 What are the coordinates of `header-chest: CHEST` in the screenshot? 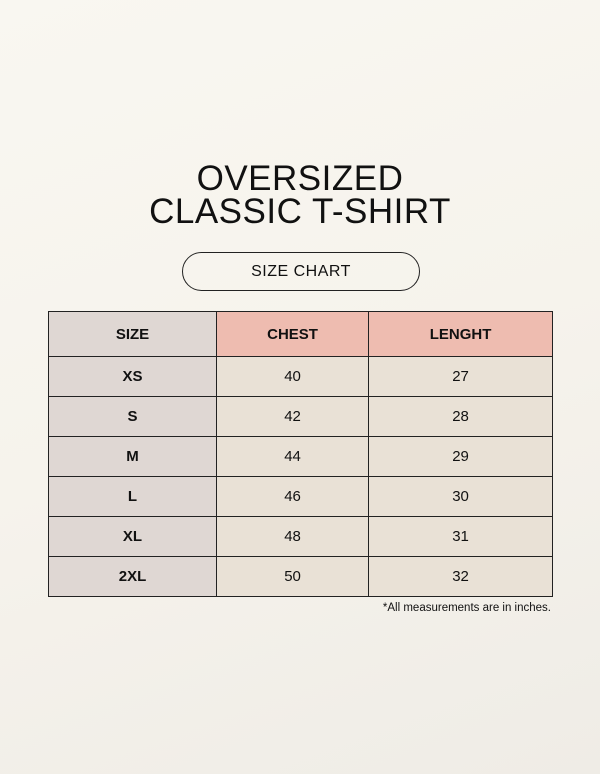 It's located at (292, 334).